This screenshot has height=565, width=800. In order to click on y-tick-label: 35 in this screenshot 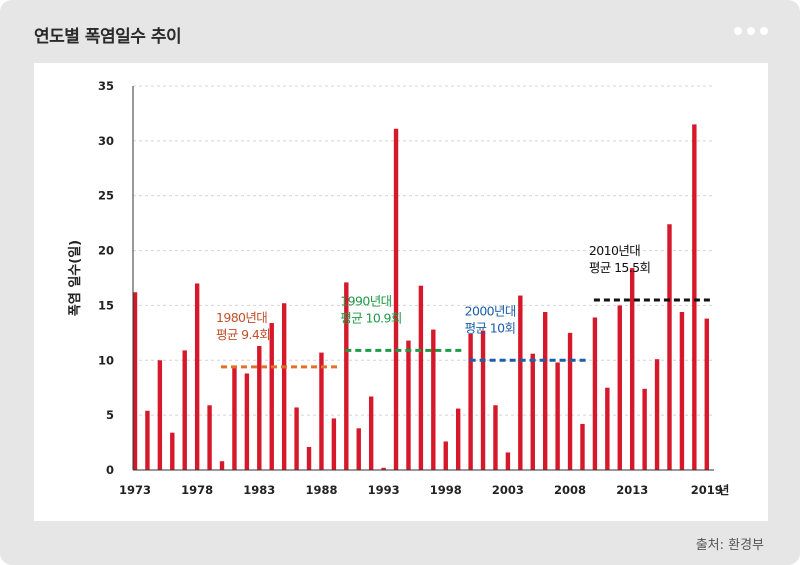, I will do `click(106, 86)`.